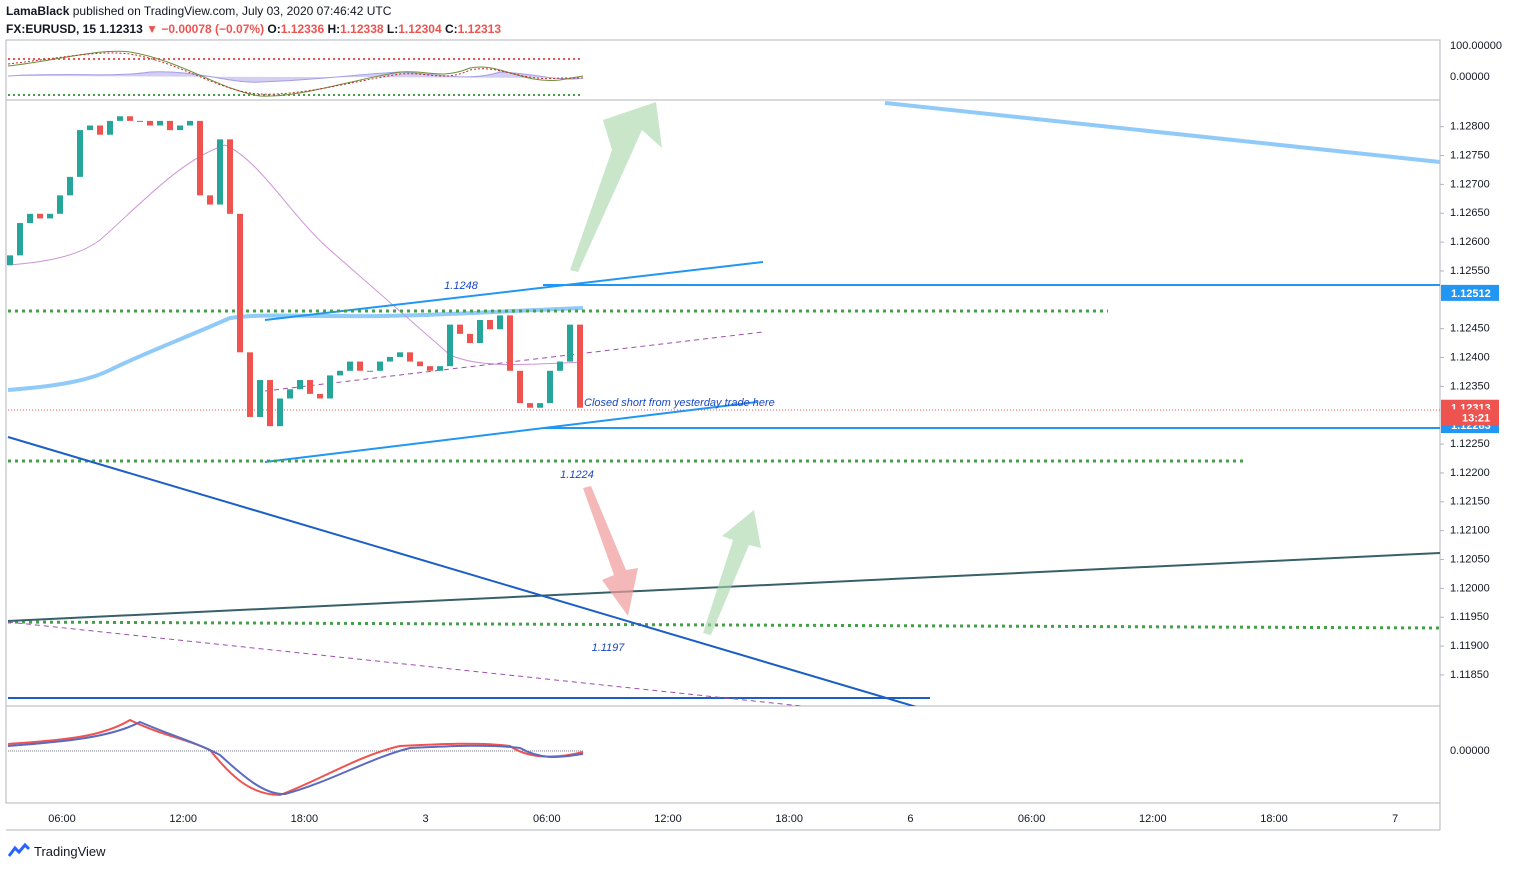 The image size is (1520, 870). Describe the element at coordinates (1470, 559) in the screenshot. I see `y-tick-label: 1.12050` at that location.